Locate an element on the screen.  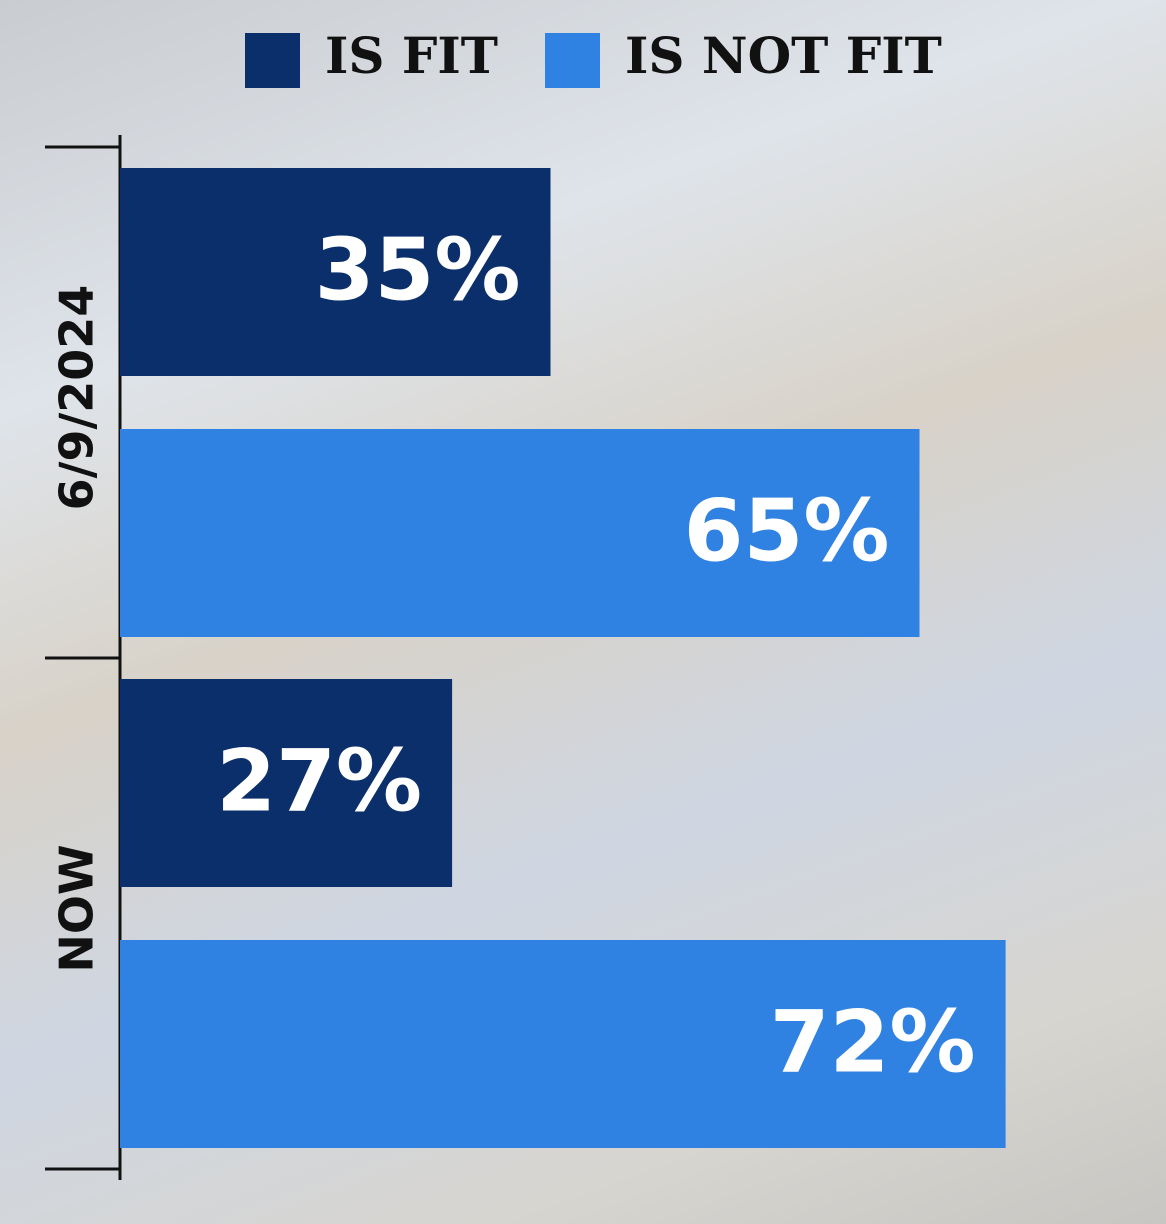
value-label: 35% is located at coordinates (418, 270).